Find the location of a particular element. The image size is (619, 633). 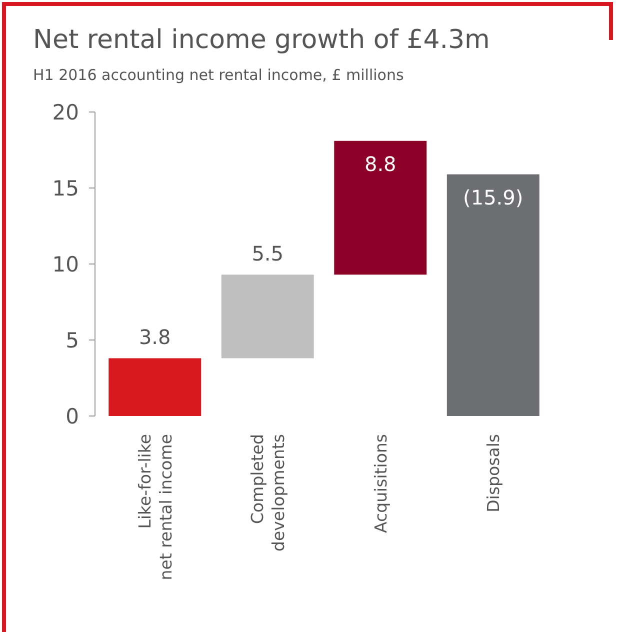

x-tick-label: Like-for-like net rental income is located at coordinates (155, 507).